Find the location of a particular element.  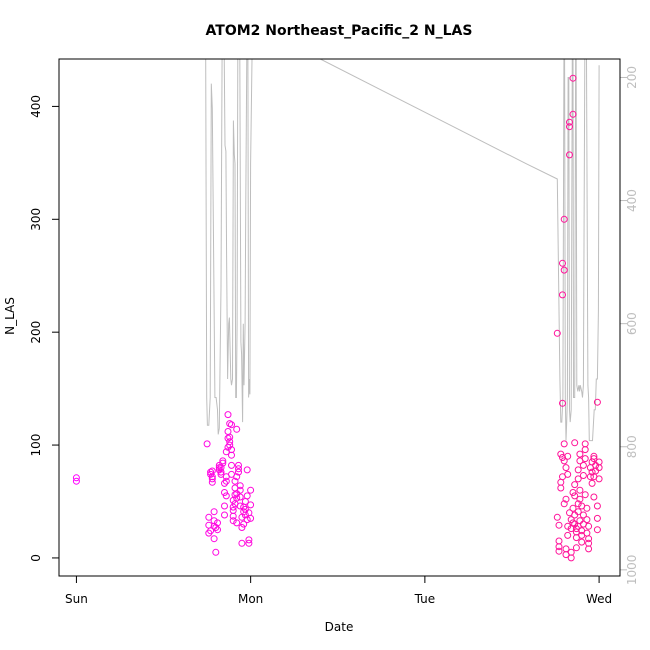

y-right-tick-label: 400 is located at coordinates (632, 200).